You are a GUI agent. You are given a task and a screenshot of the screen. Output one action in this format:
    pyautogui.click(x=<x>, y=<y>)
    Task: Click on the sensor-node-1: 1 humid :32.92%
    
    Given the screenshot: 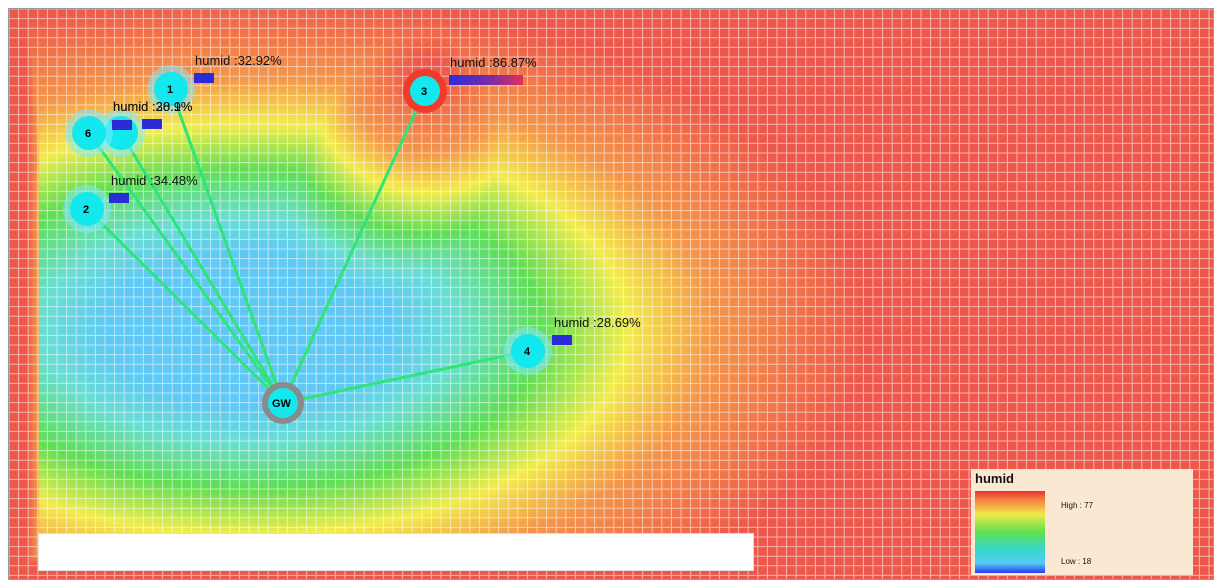 What is the action you would take?
    pyautogui.click(x=214, y=83)
    